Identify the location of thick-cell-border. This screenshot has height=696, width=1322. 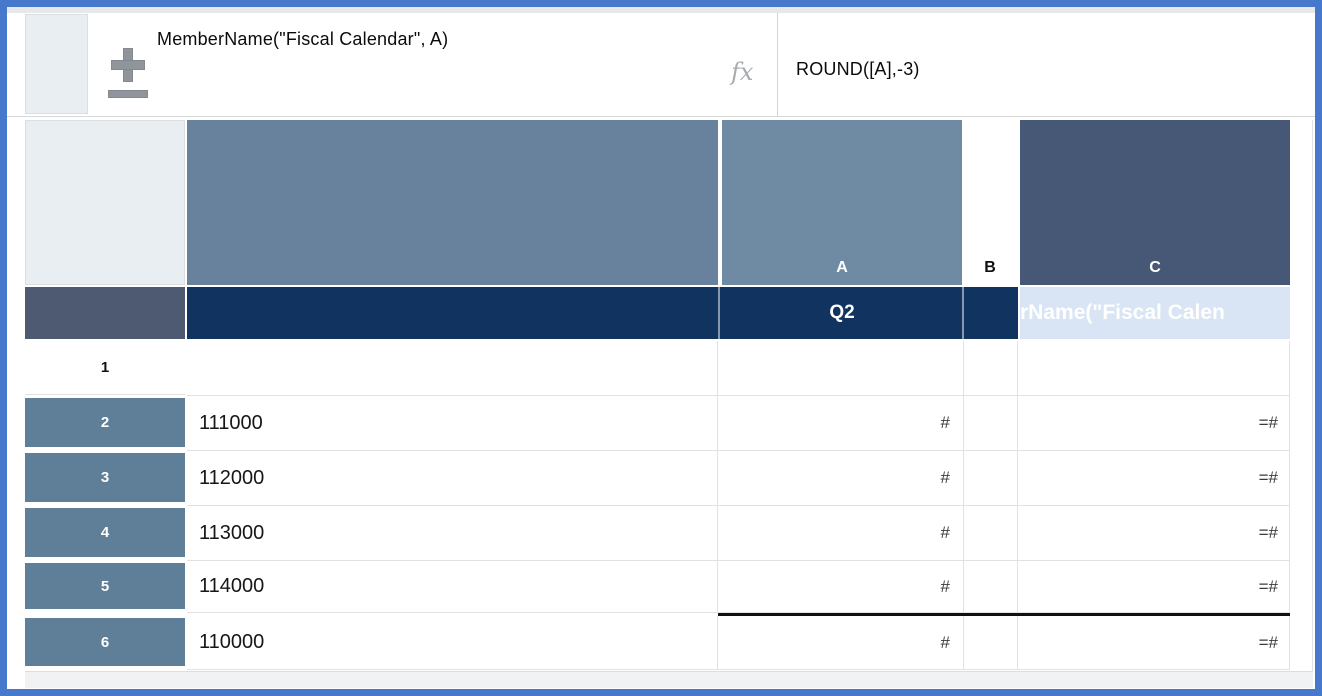
(1004, 614).